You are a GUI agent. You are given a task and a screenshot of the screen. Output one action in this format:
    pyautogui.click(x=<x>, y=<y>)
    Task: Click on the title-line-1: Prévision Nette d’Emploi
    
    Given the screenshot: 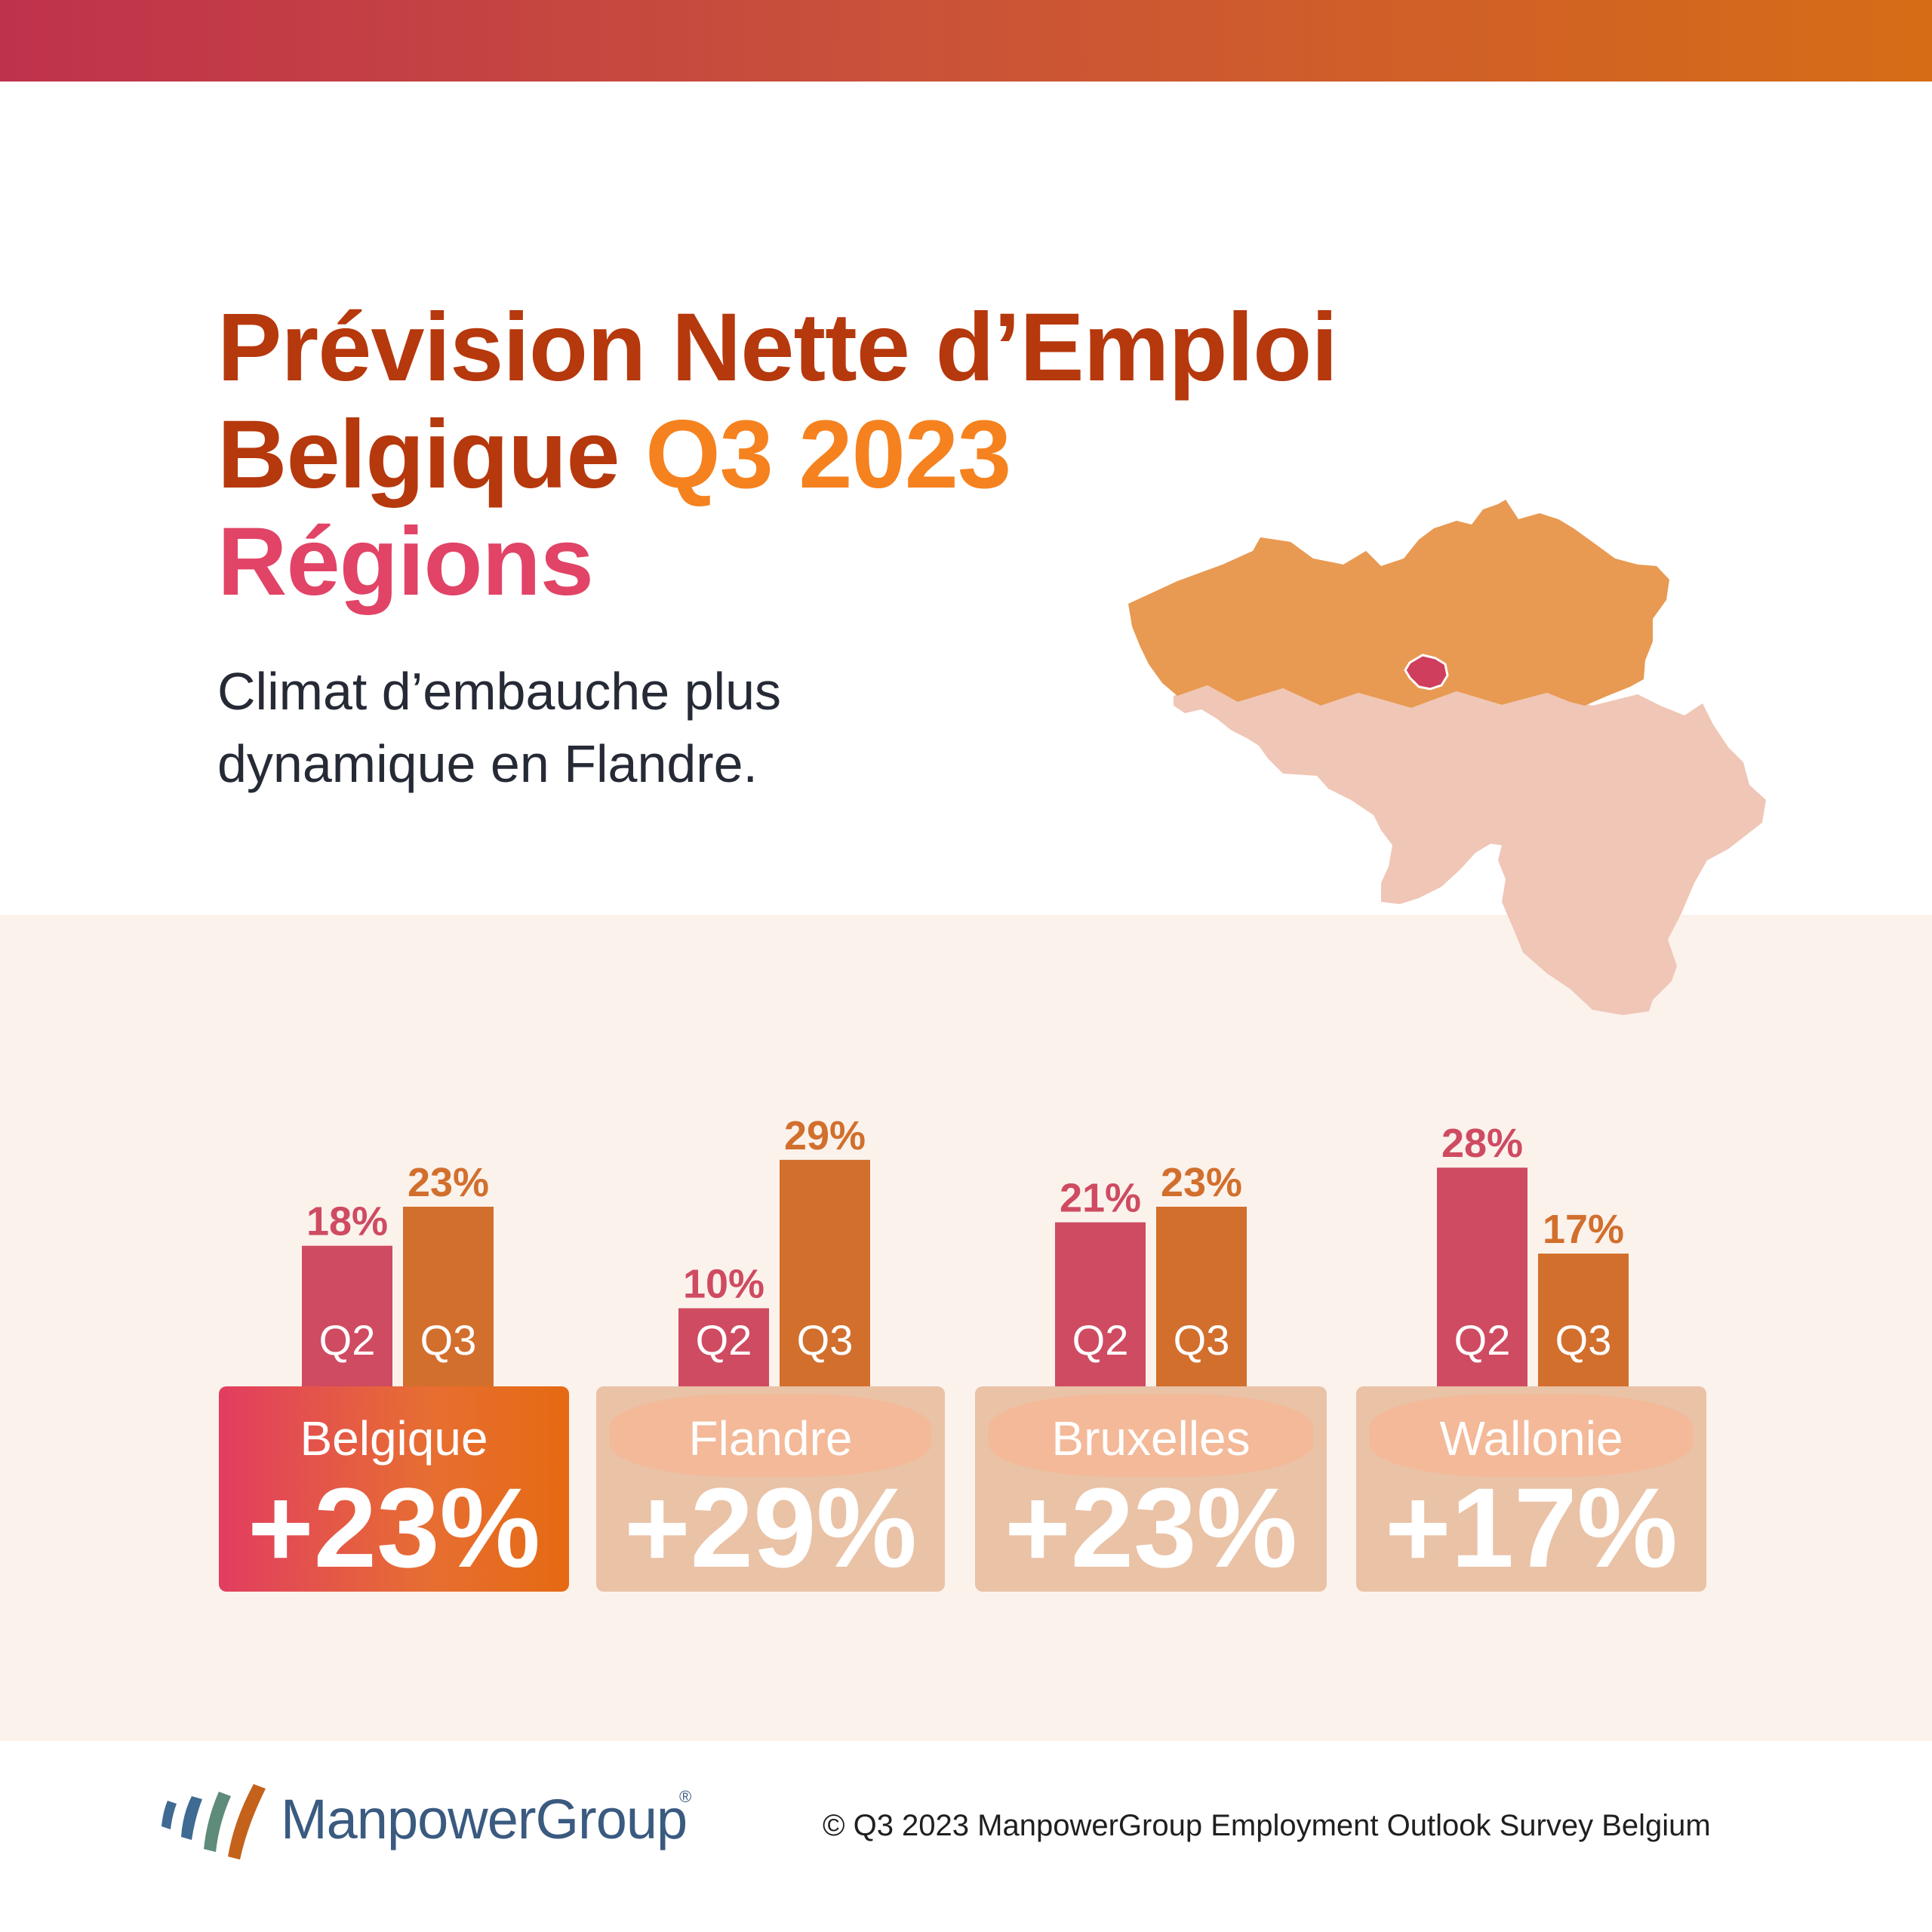 What is the action you would take?
    pyautogui.click(x=777, y=347)
    